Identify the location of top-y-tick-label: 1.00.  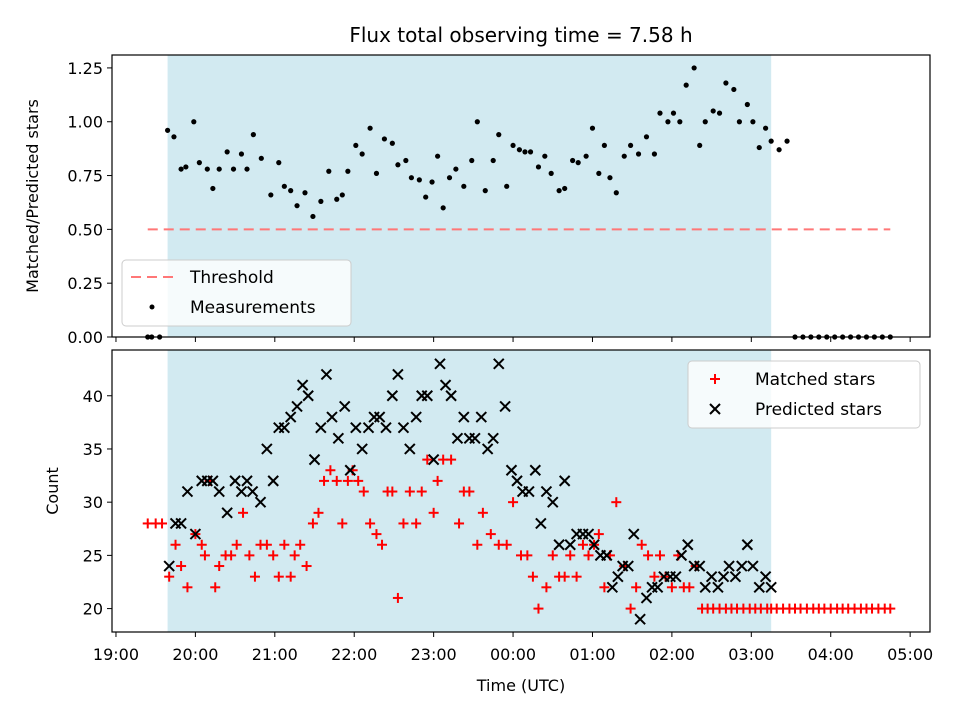
(85, 122).